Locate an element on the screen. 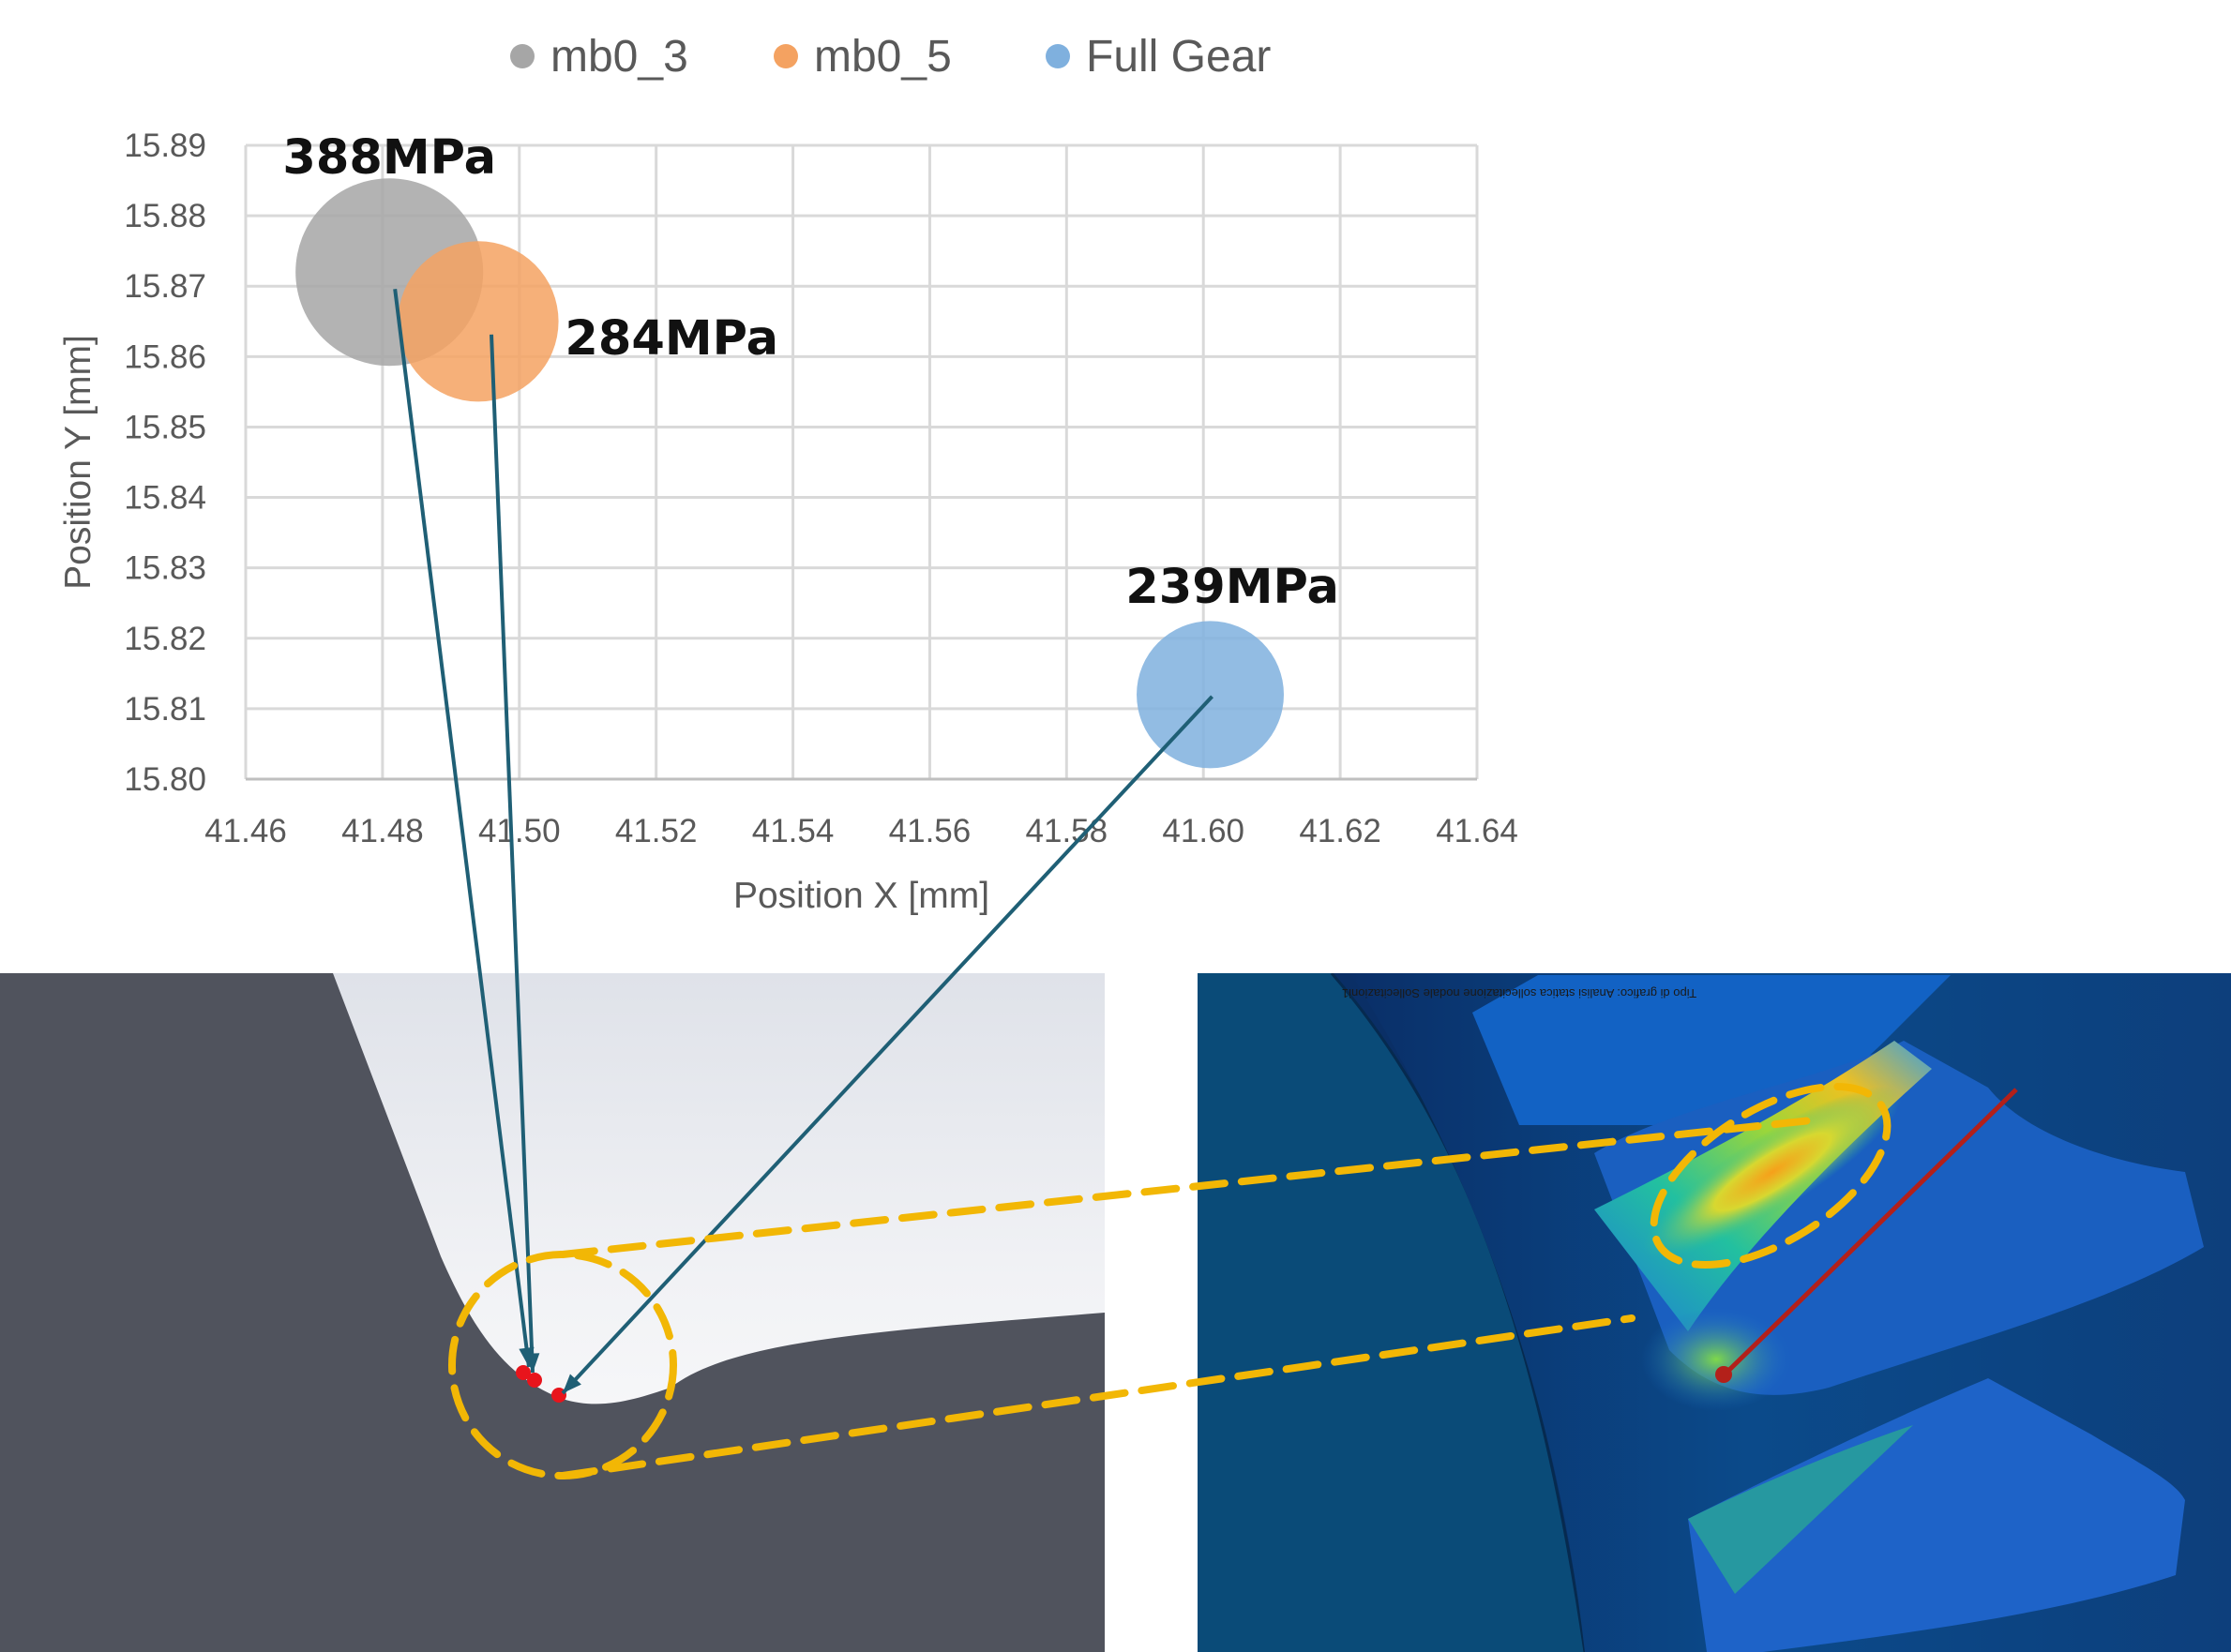  bubble-value-label: 388MPa is located at coordinates (389, 158).